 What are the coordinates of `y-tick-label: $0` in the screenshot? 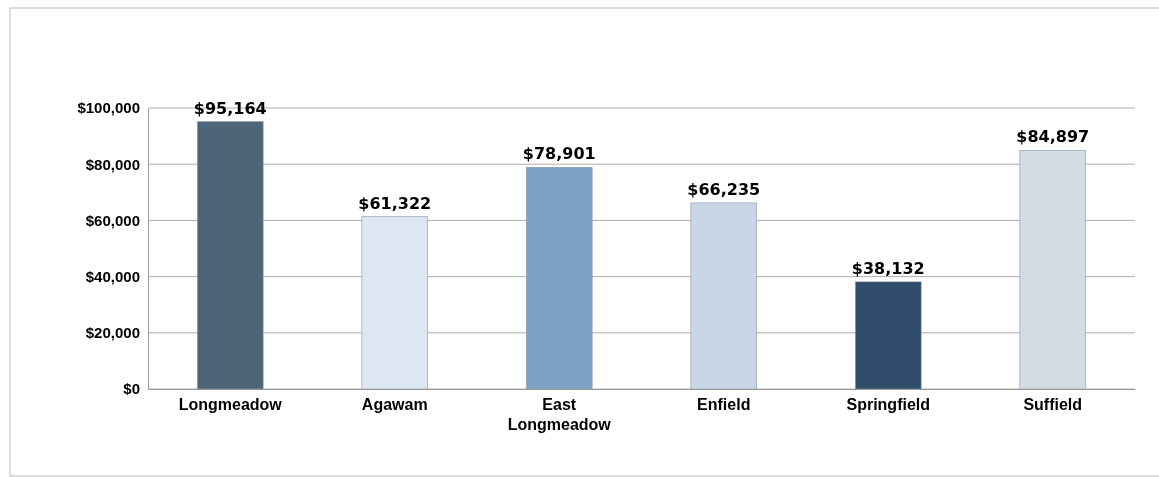 It's located at (131, 389).